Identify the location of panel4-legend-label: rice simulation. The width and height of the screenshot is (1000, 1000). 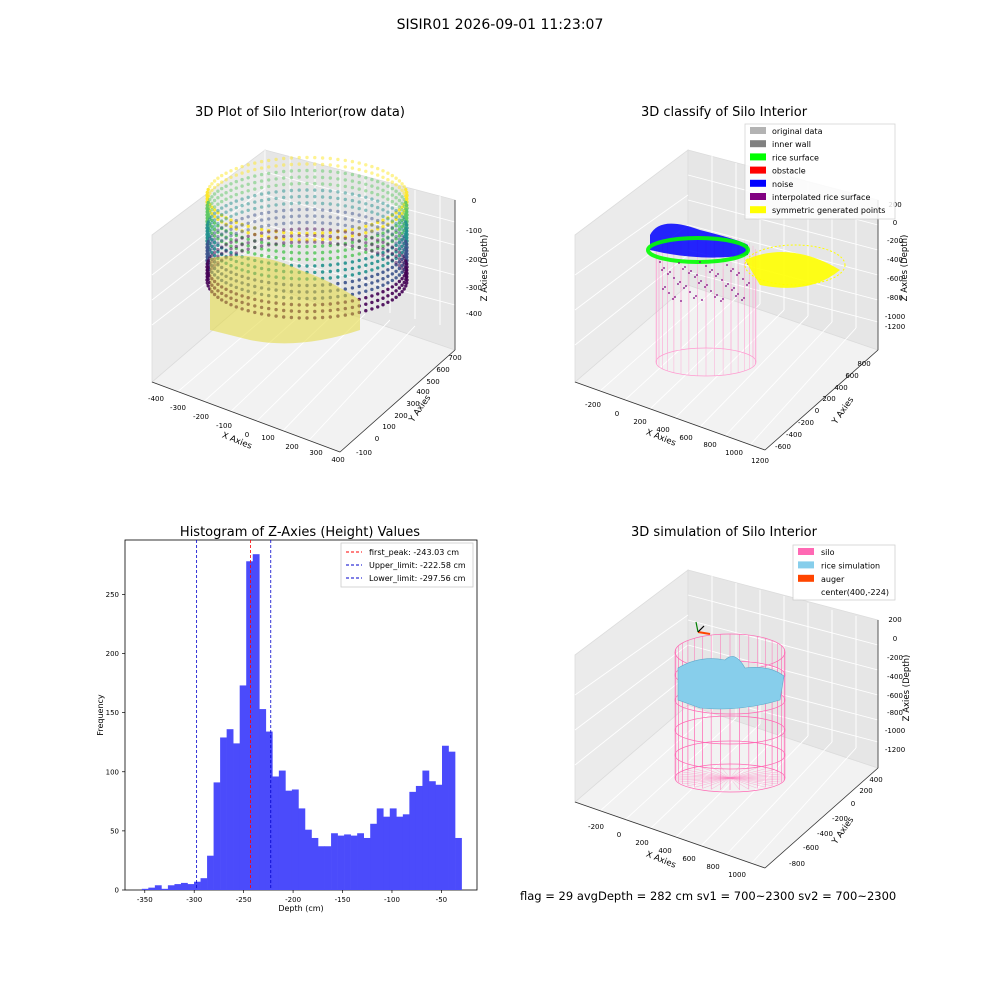
(850, 565).